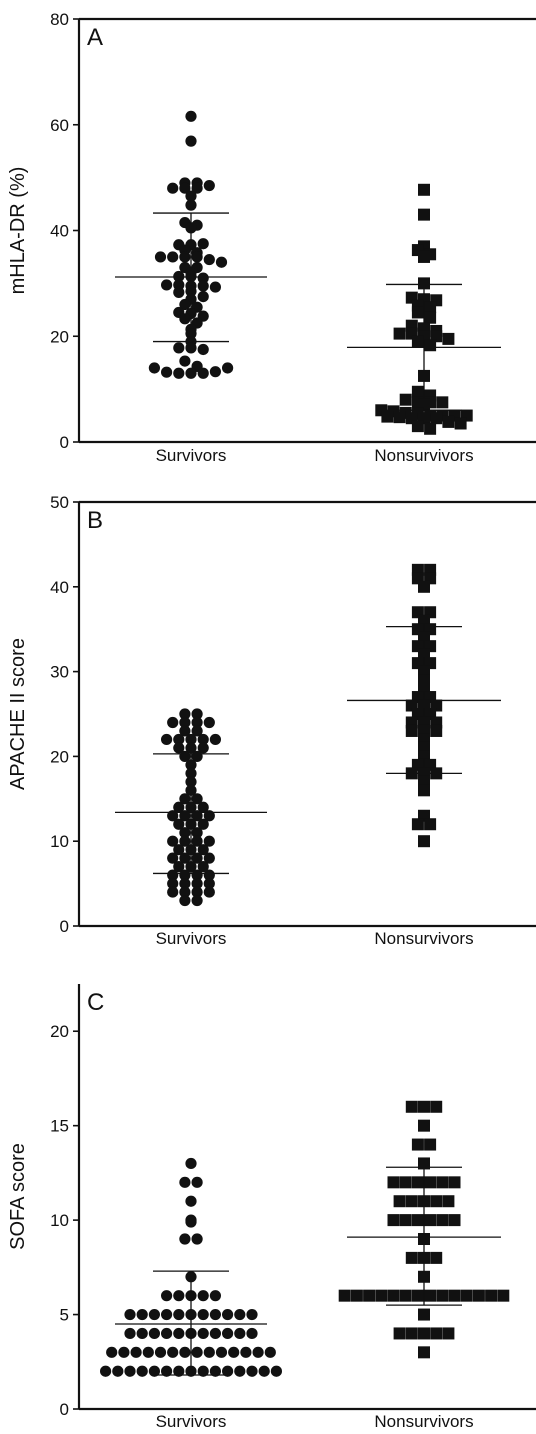 The height and width of the screenshot is (1434, 536). What do you see at coordinates (64, 1315) in the screenshot?
I see `y-tick-label: 5` at bounding box center [64, 1315].